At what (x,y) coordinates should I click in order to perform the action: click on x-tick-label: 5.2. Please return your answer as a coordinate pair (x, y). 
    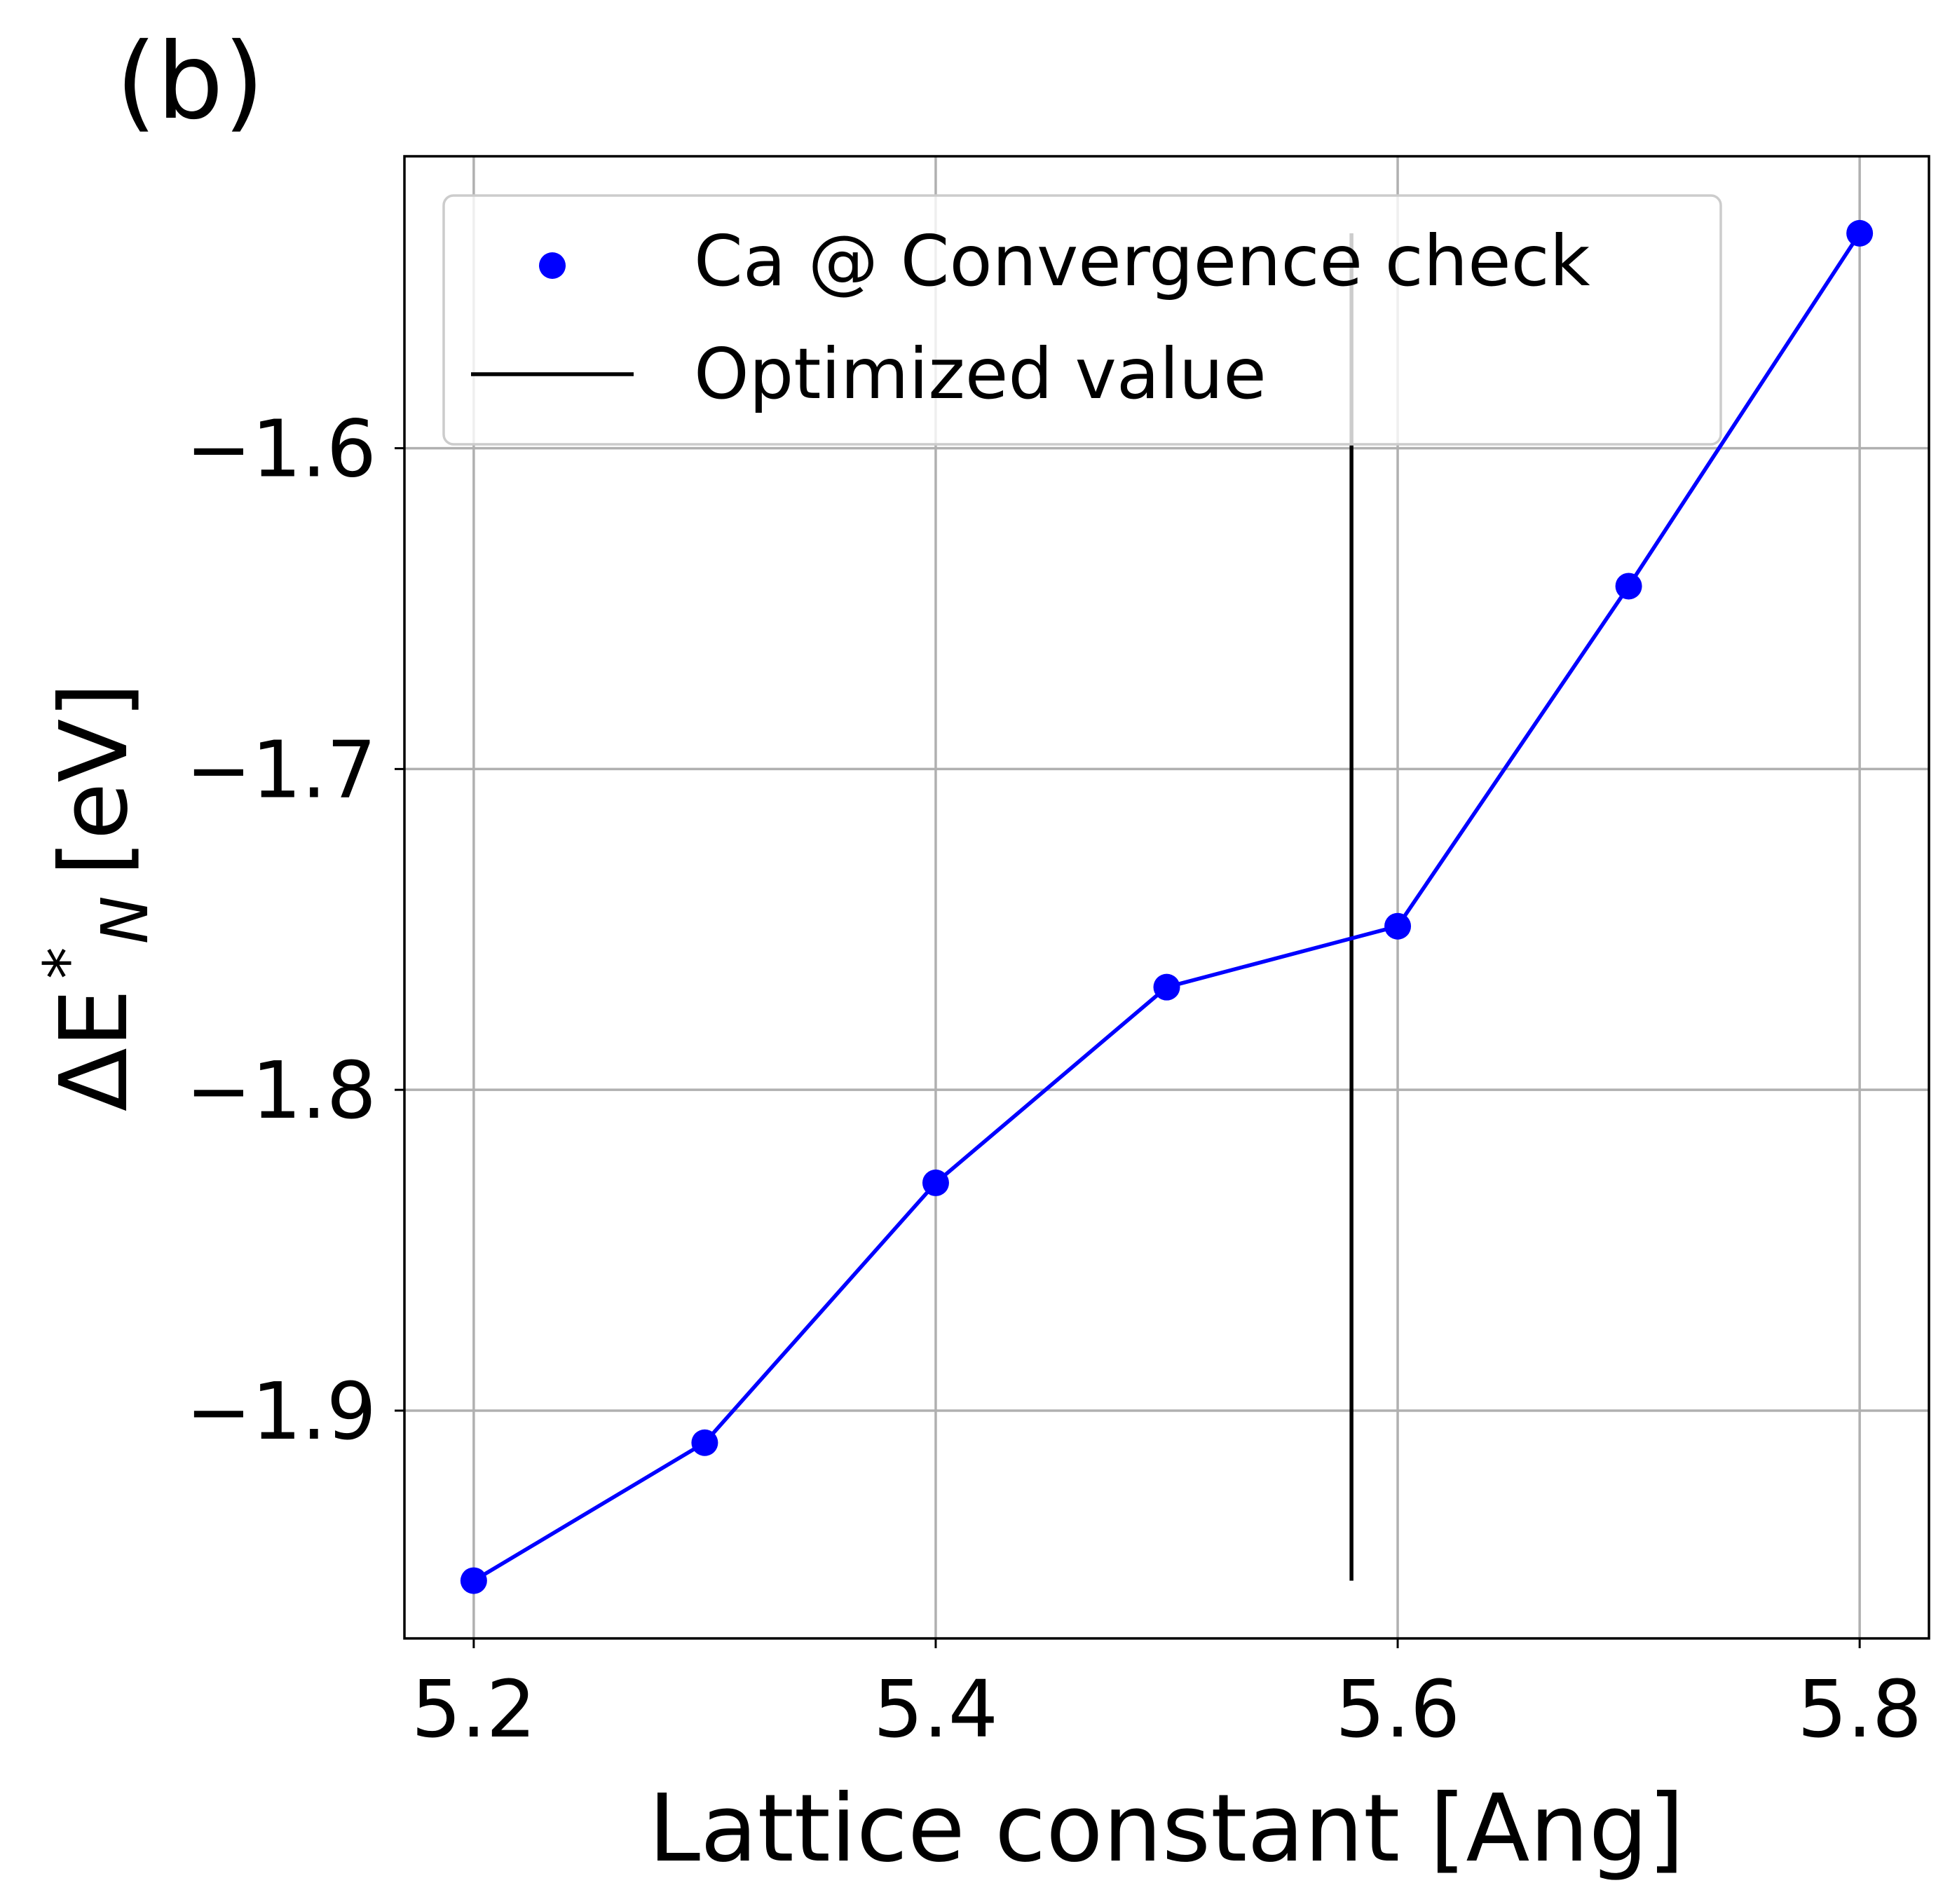
    Looking at the image, I should click on (473, 1710).